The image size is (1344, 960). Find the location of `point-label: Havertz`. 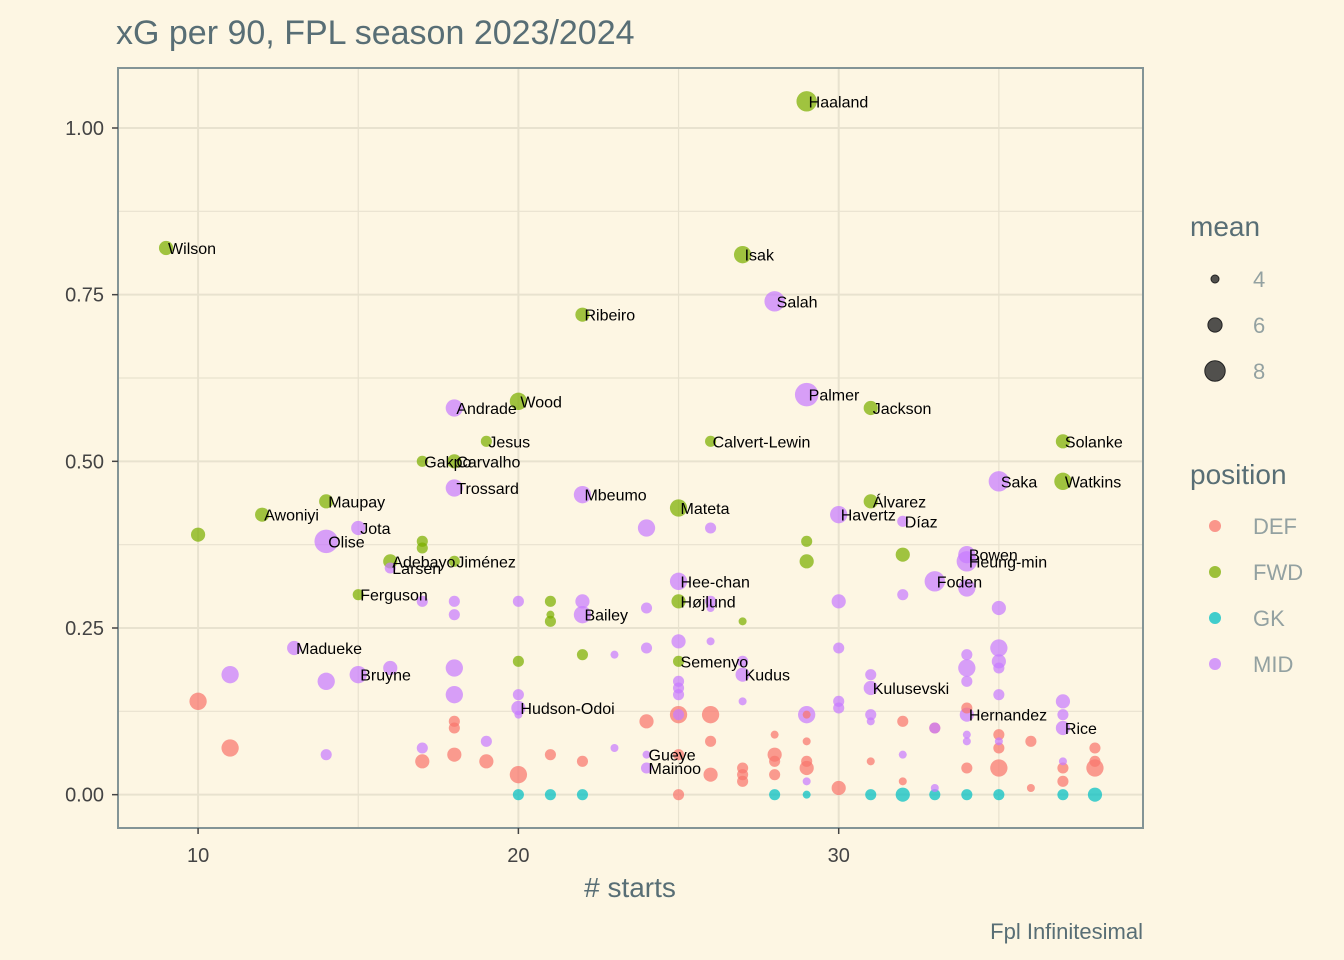

point-label: Havertz is located at coordinates (868, 516).